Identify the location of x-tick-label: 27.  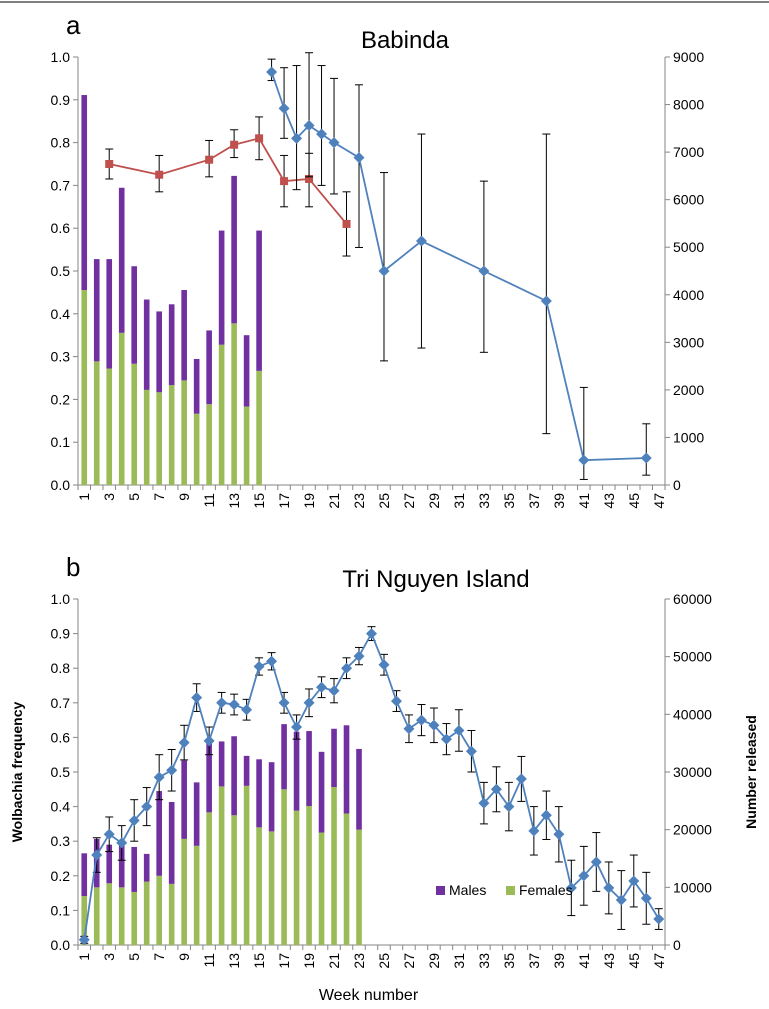
(409, 961).